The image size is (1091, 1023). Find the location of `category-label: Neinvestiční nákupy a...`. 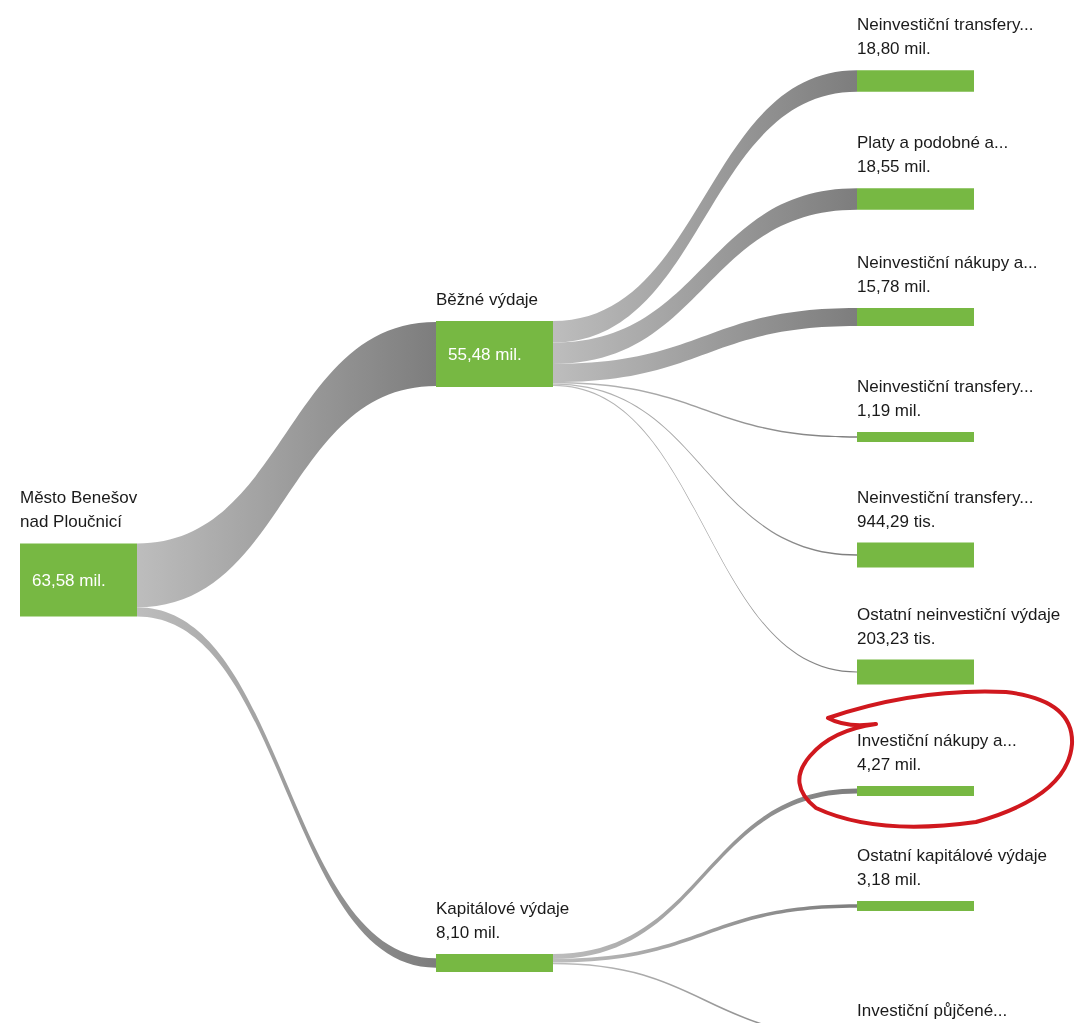

category-label: Neinvestiční nákupy a... is located at coordinates (947, 262).